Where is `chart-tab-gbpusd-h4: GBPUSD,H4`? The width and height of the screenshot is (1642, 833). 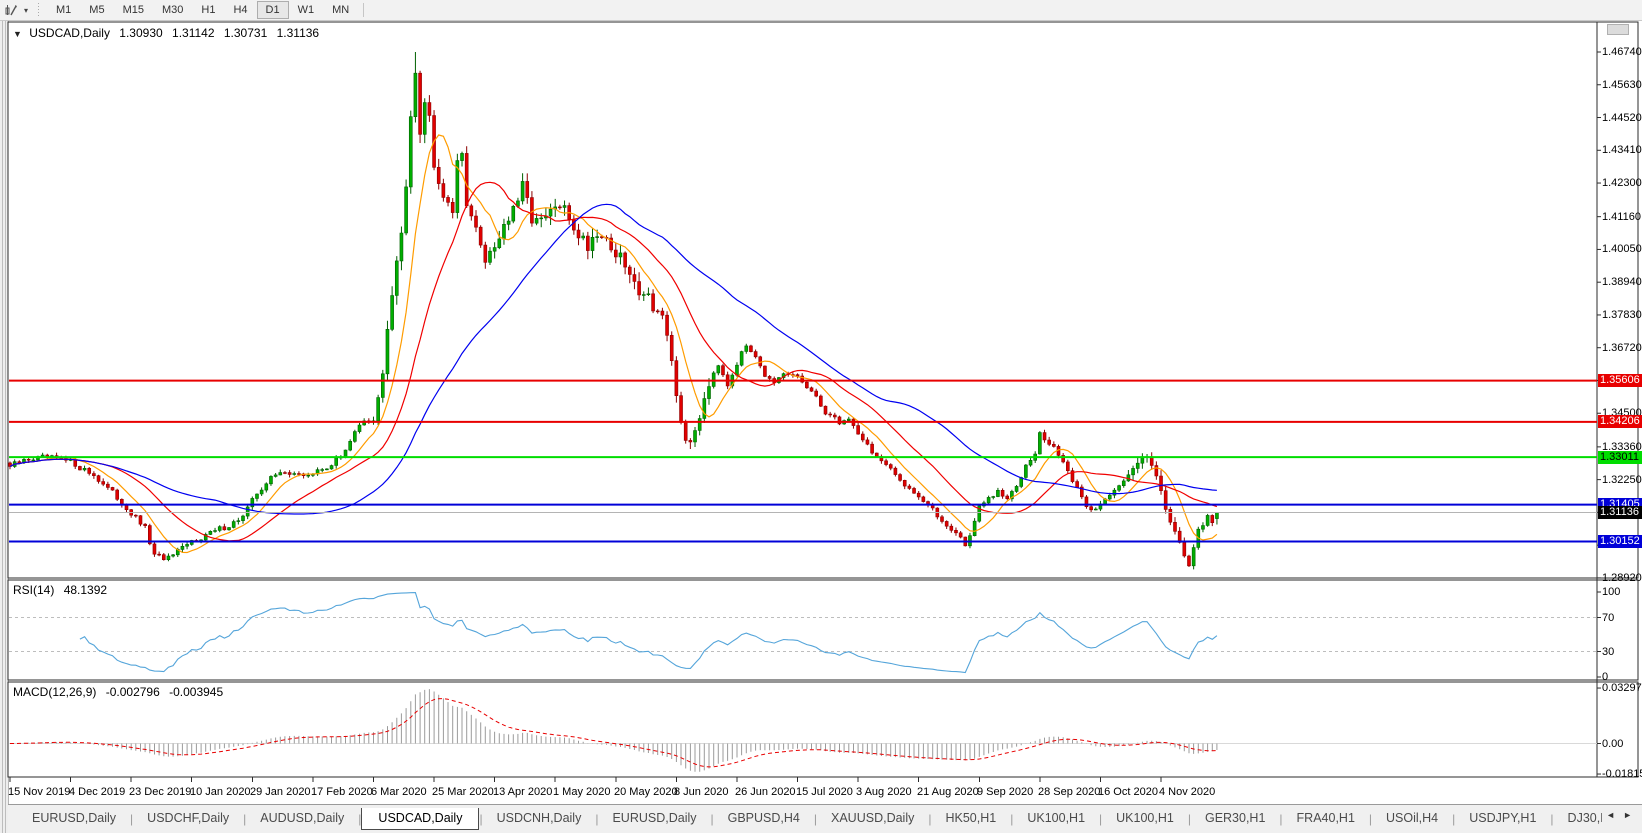 chart-tab-gbpusd-h4: GBPUSD,H4 is located at coordinates (763, 818).